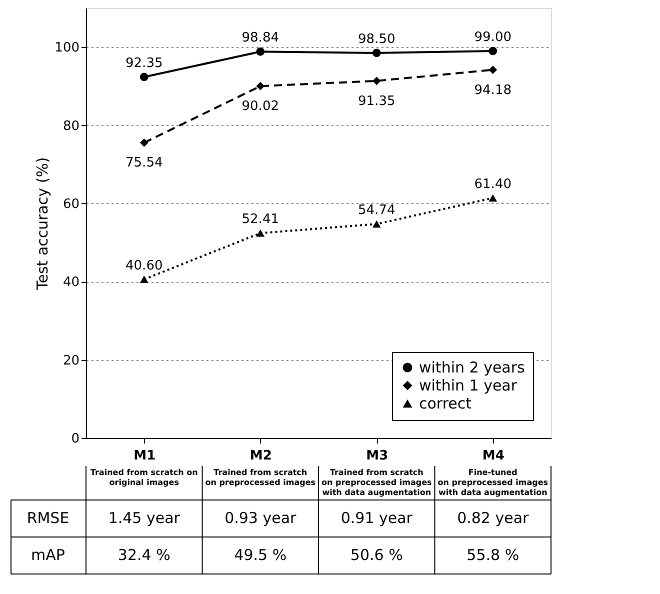 Image resolution: width=660 pixels, height=594 pixels. Describe the element at coordinates (260, 106) in the screenshot. I see `data-label: 90.02` at that location.